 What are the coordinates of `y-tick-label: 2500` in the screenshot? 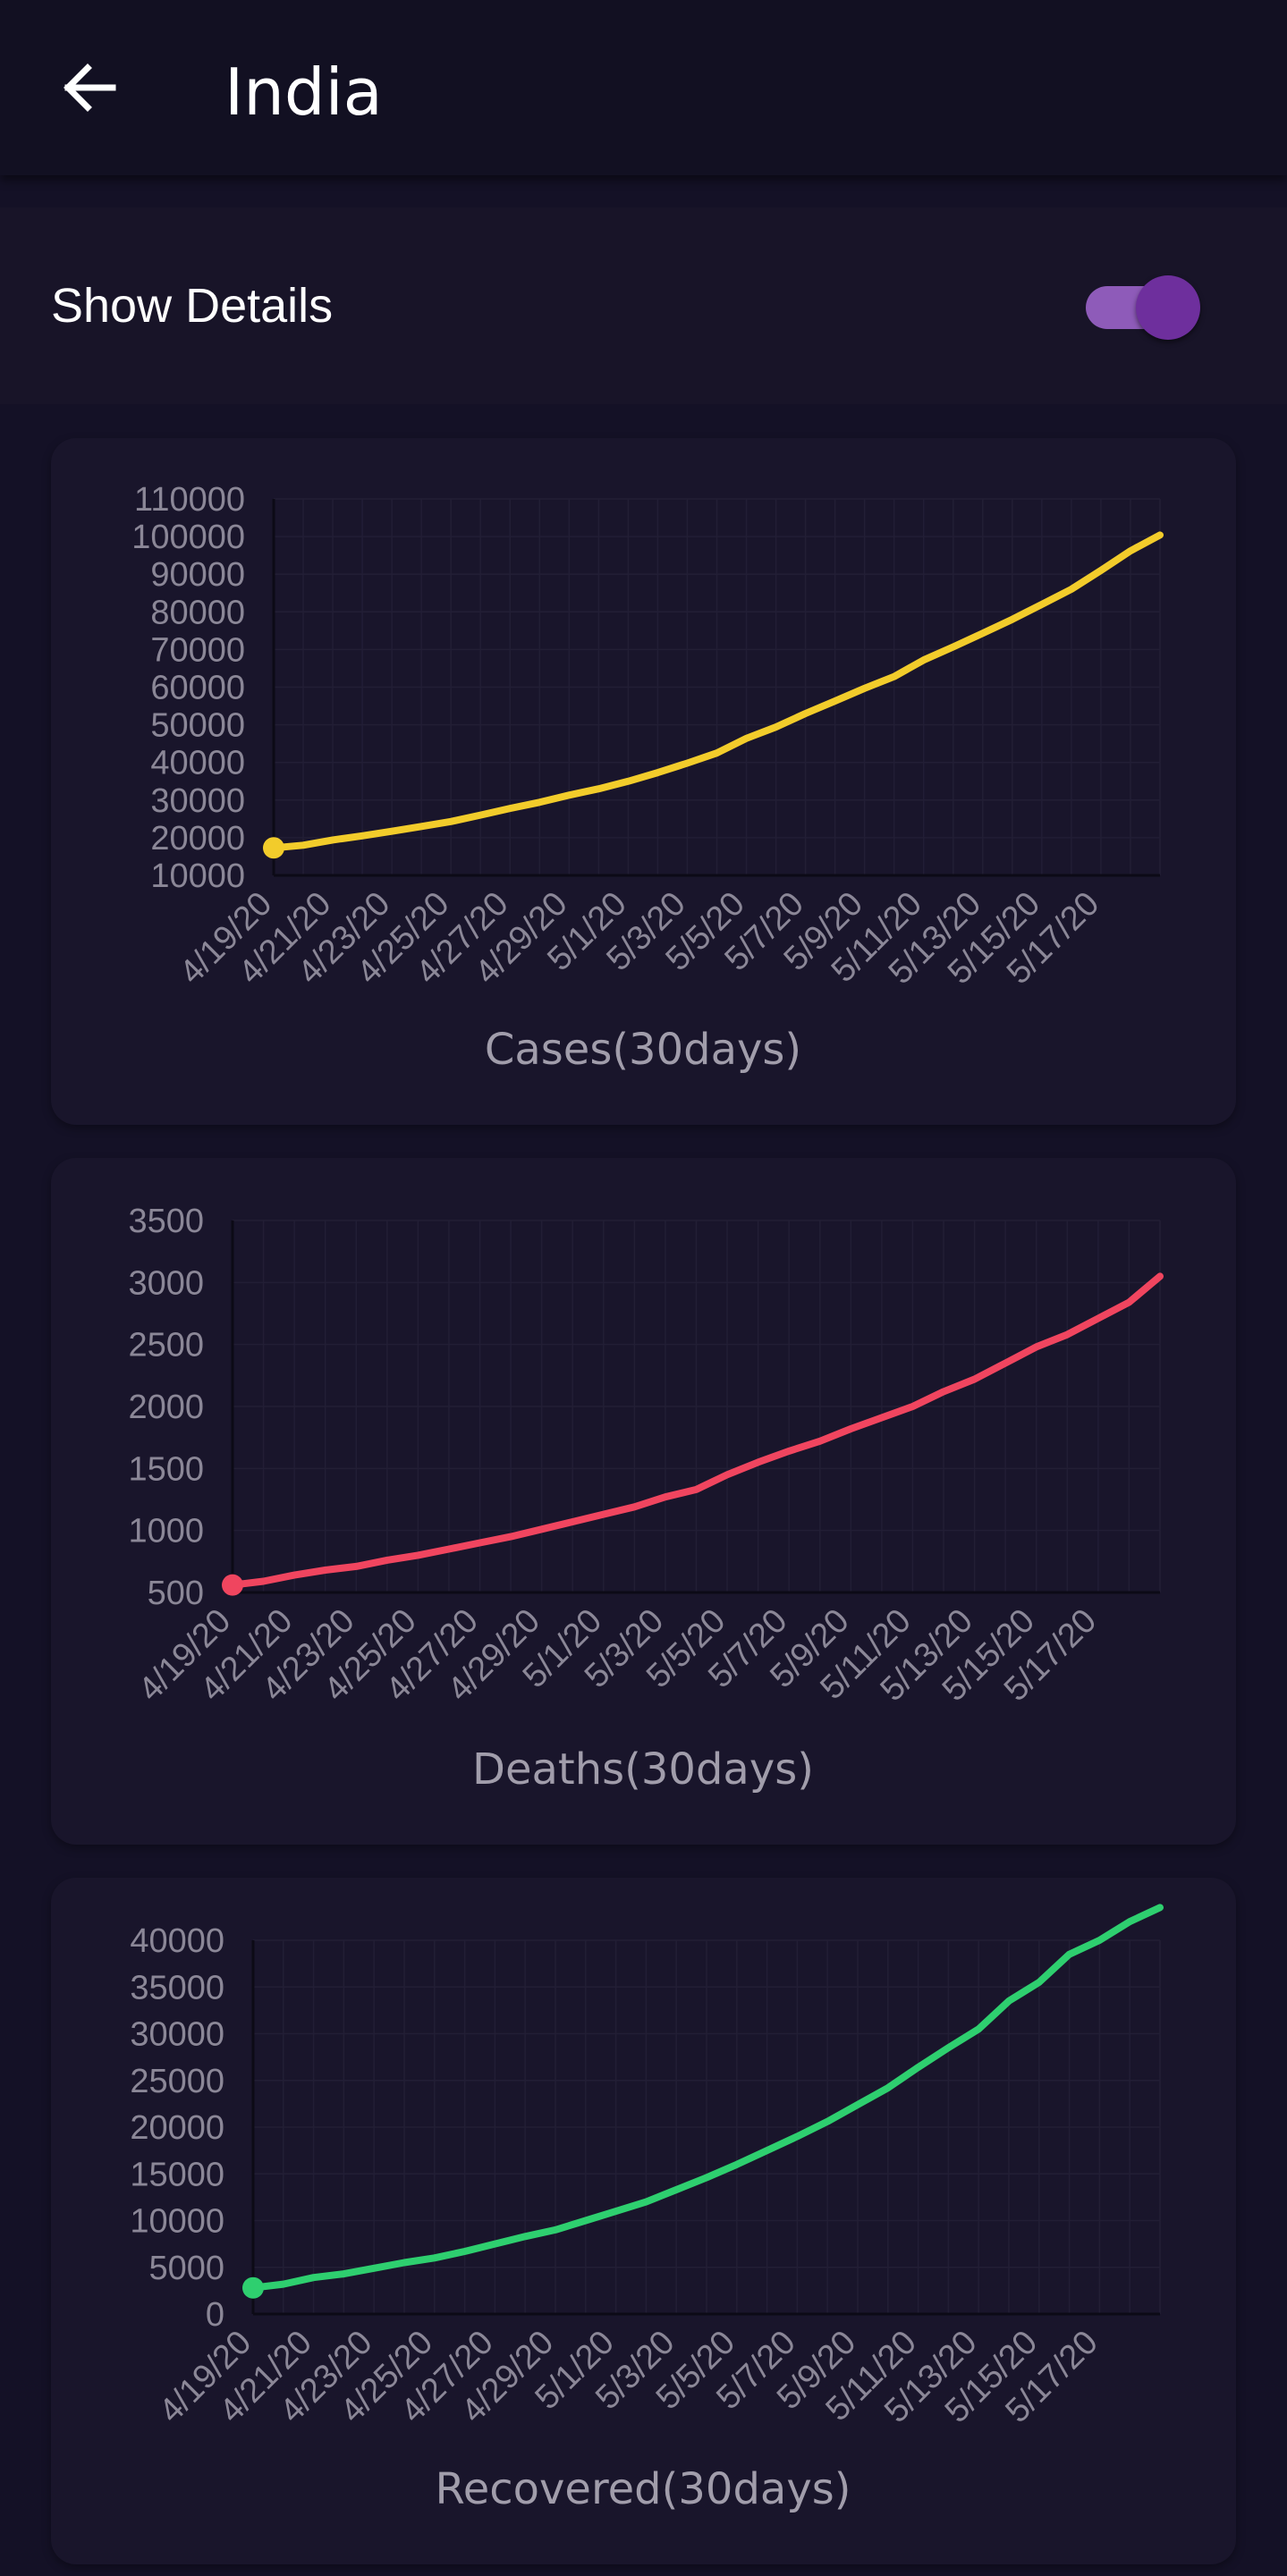 It's located at (166, 1345).